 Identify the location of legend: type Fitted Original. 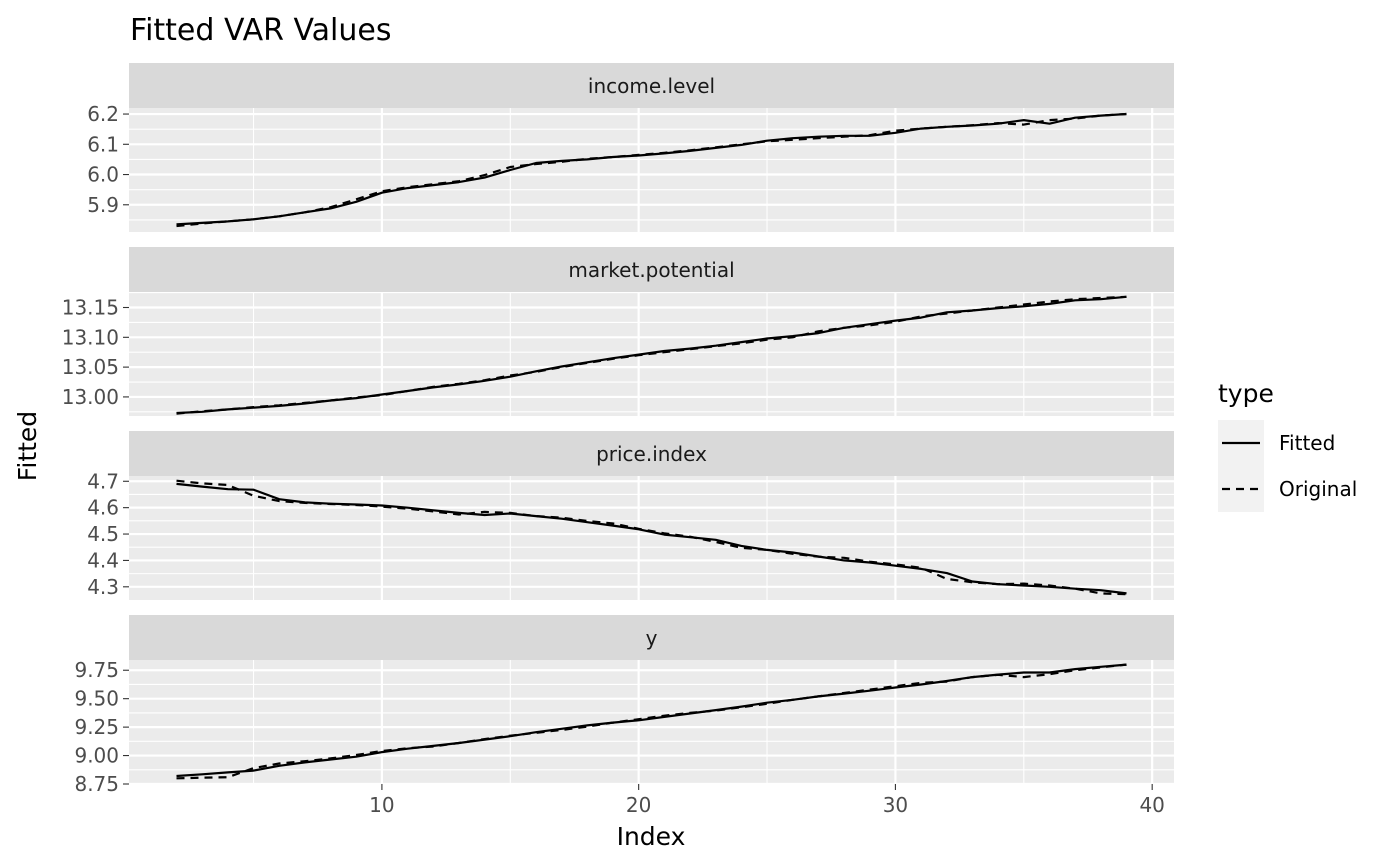
(1287, 445).